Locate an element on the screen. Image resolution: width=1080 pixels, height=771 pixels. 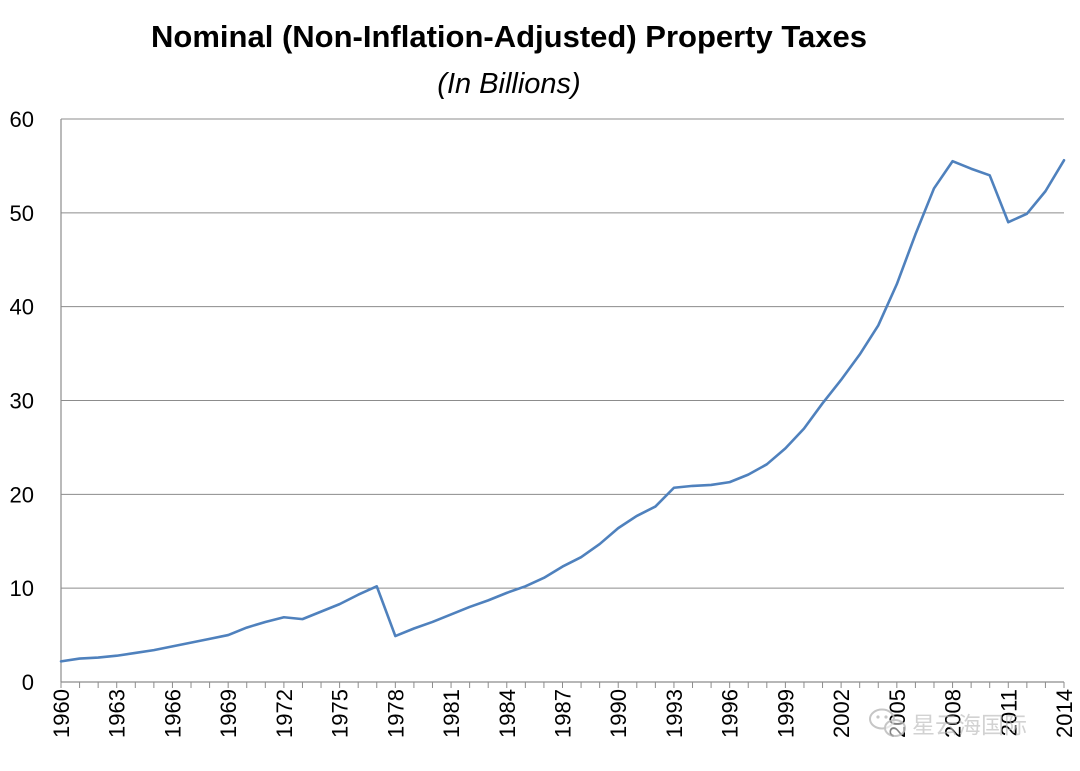
watermark: 星云海国际 is located at coordinates (948, 723).